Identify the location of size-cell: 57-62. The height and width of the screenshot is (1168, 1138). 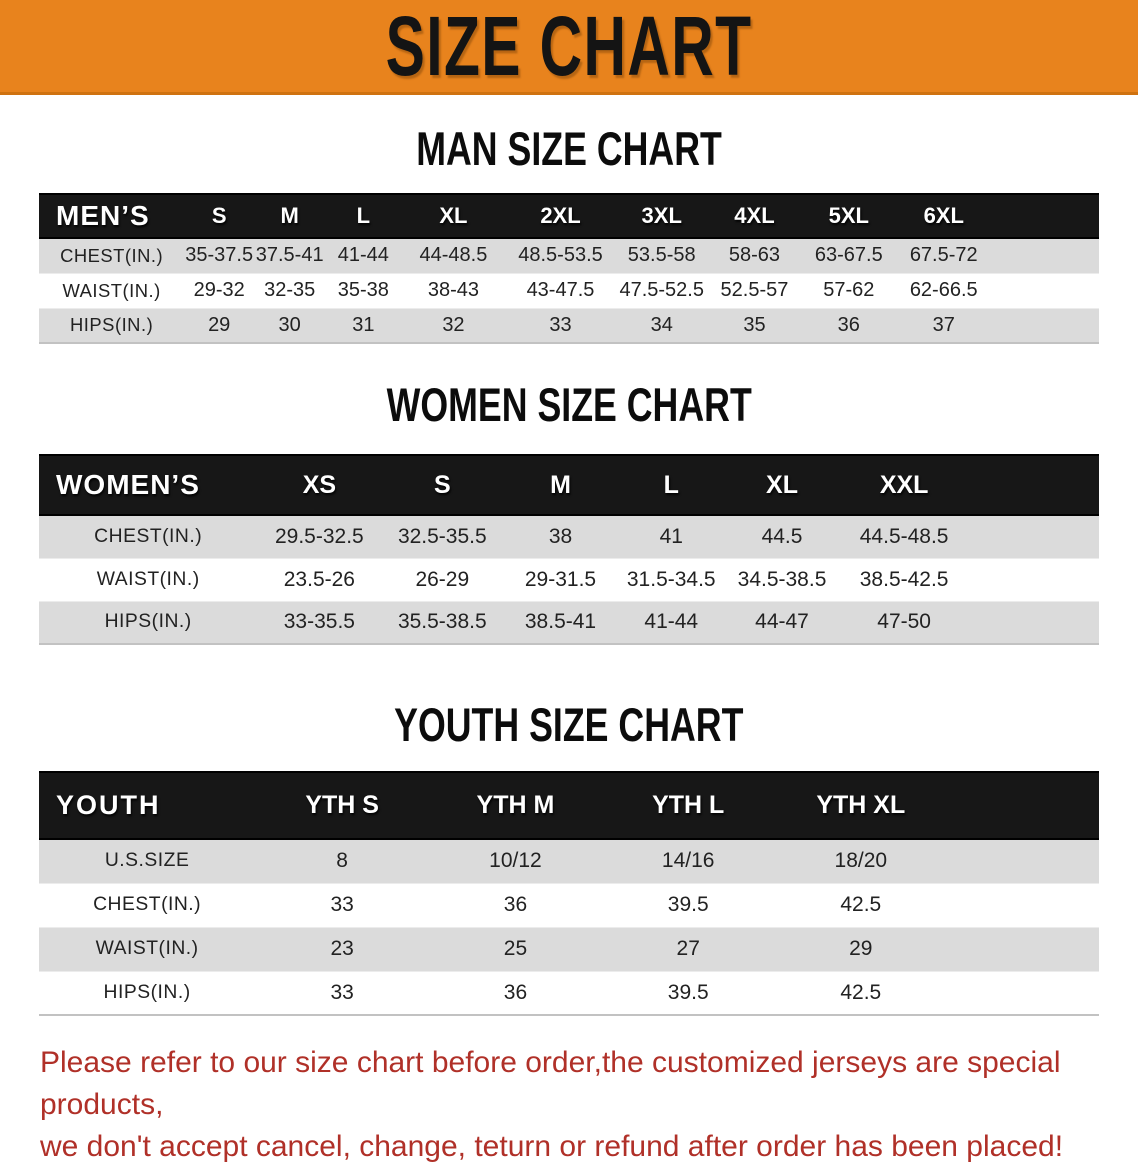
(849, 290).